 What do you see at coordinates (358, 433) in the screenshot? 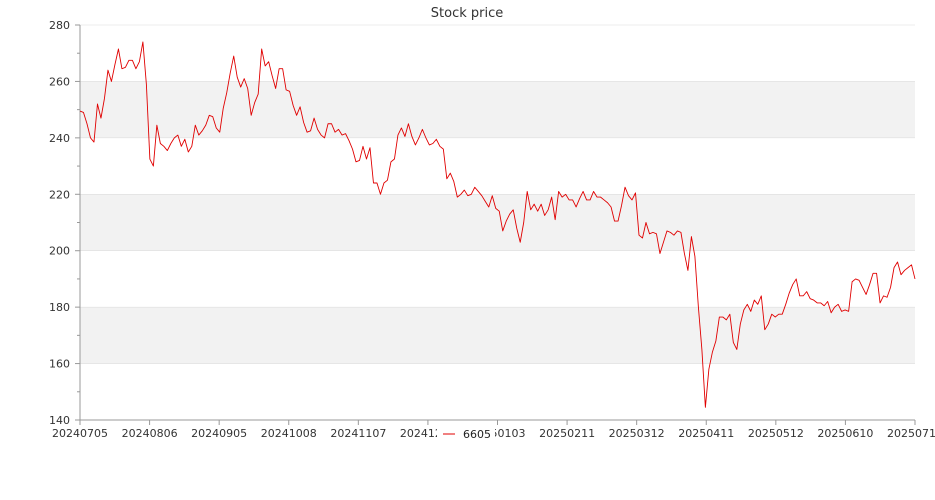
I see `x-tick-label: 20241107` at bounding box center [358, 433].